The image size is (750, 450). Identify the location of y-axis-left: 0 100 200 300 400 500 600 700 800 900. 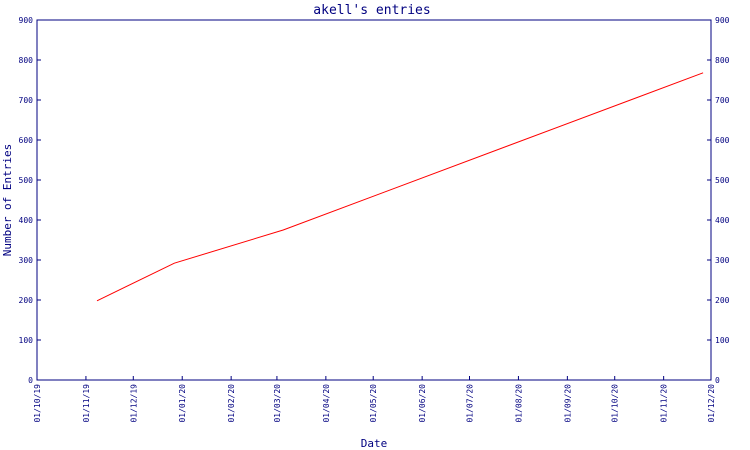
(30, 200).